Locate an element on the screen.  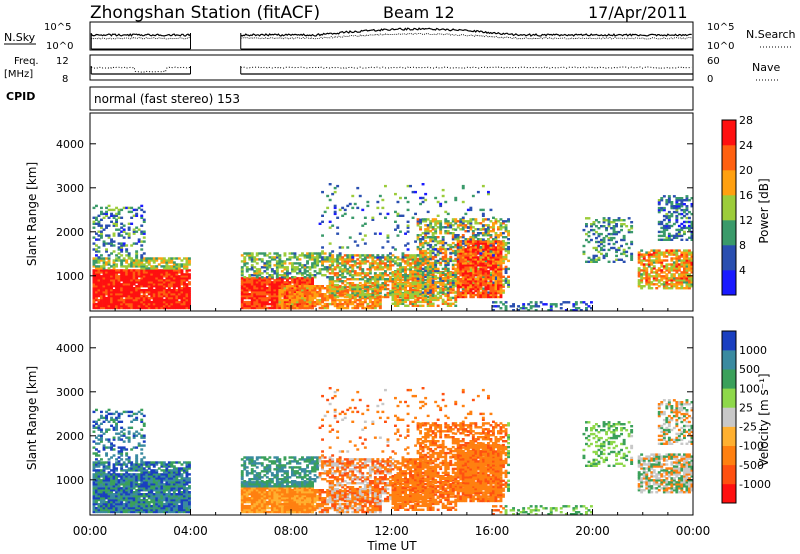
nsky-line is located at coordinates (466, 32).